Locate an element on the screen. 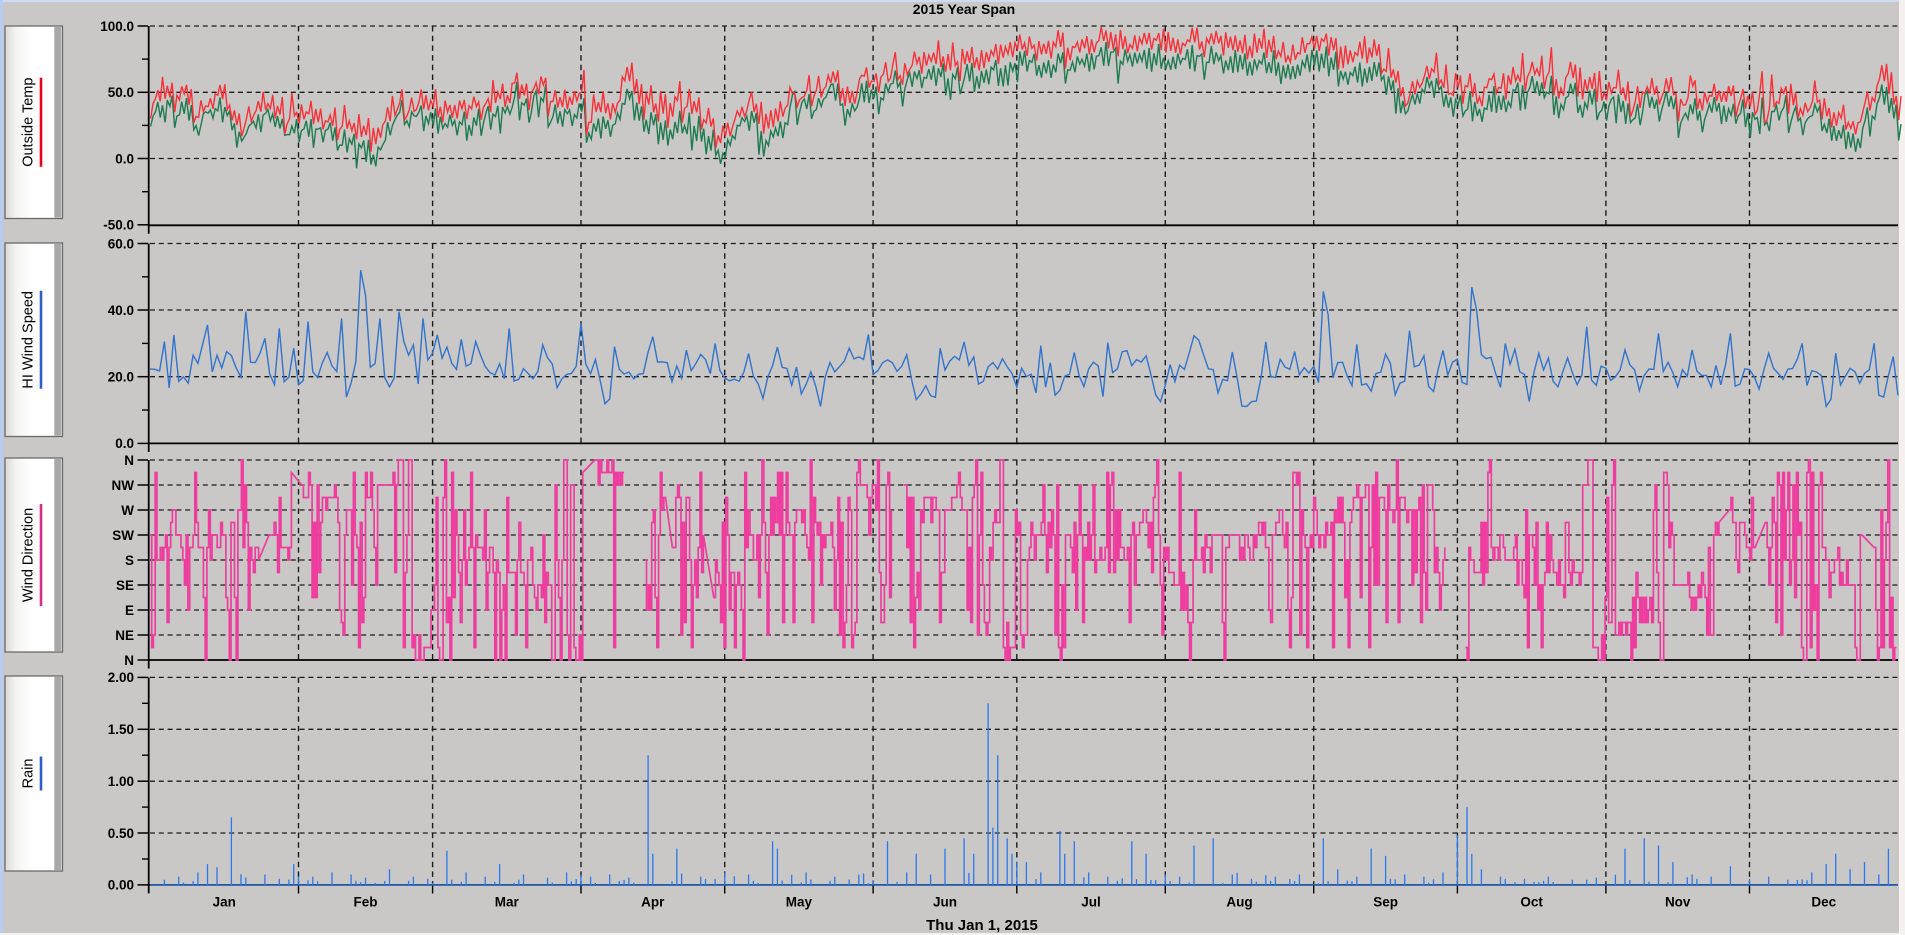 Image resolution: width=1905 pixels, height=935 pixels. svg-text: 0.50 is located at coordinates (121, 833).